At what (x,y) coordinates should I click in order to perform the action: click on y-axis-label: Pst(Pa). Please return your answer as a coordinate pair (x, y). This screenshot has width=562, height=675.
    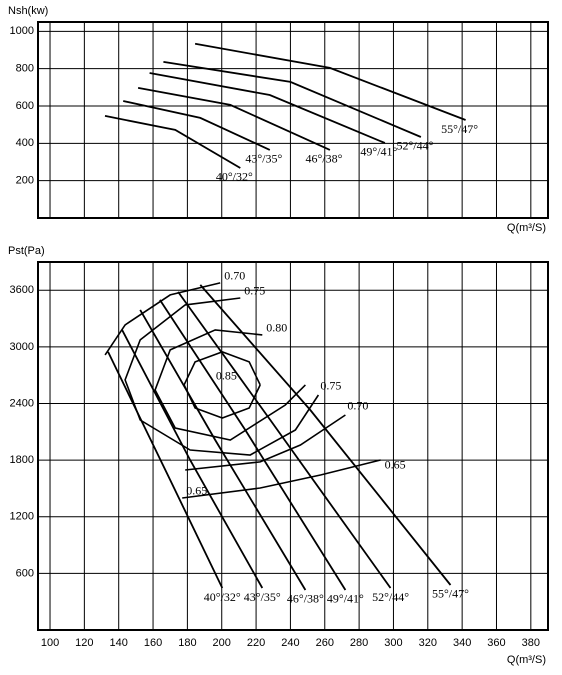
    Looking at the image, I should click on (26, 251).